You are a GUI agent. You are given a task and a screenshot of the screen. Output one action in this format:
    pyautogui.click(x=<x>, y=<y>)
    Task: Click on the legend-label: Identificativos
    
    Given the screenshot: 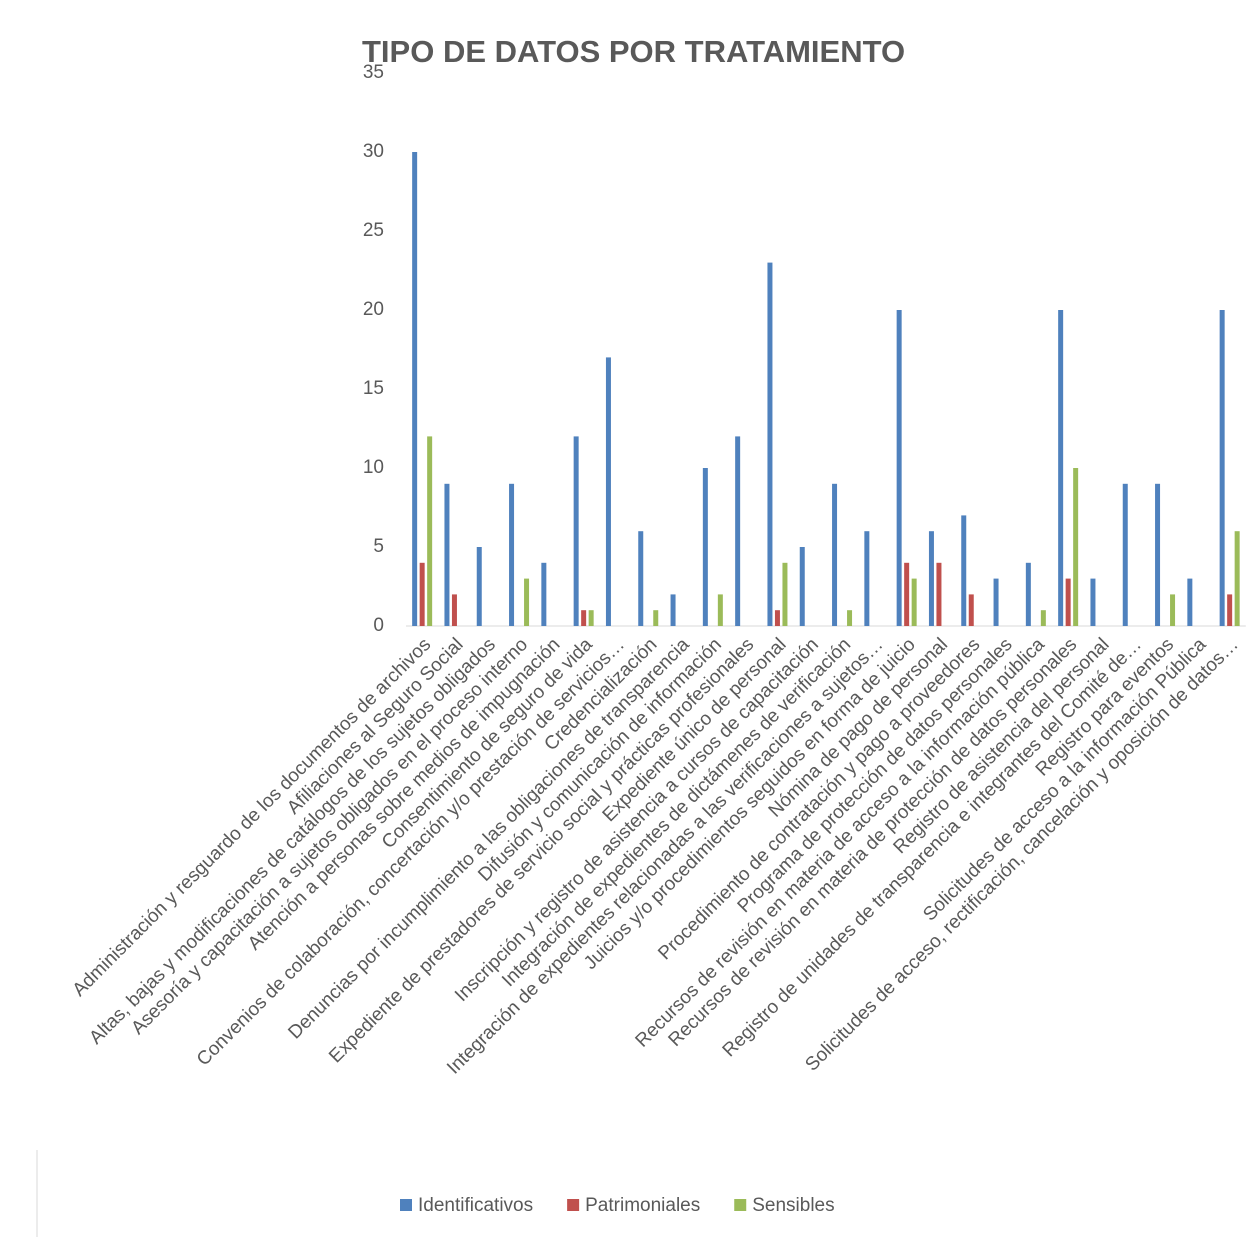 What is the action you would take?
    pyautogui.click(x=475, y=1205)
    